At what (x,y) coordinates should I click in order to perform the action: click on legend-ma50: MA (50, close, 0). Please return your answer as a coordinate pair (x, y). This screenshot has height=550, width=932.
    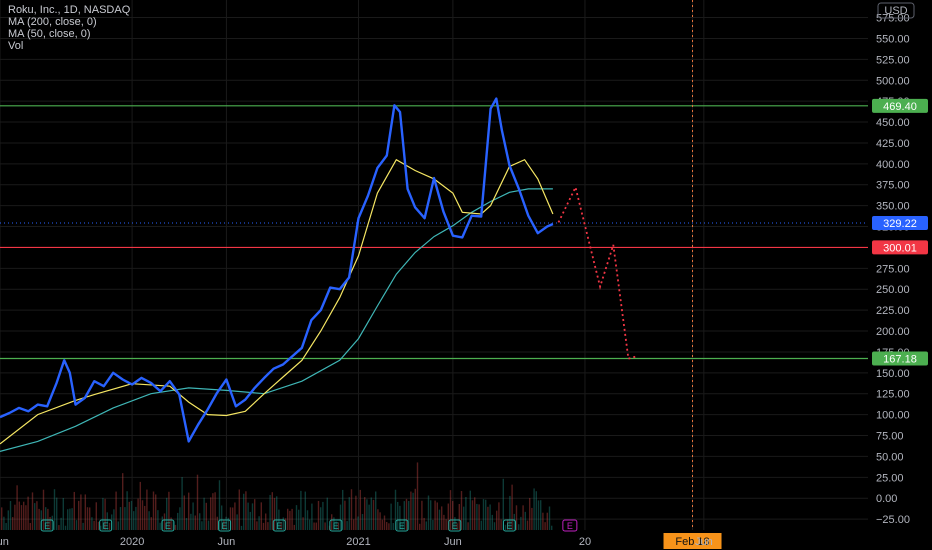
    Looking at the image, I should click on (49, 34).